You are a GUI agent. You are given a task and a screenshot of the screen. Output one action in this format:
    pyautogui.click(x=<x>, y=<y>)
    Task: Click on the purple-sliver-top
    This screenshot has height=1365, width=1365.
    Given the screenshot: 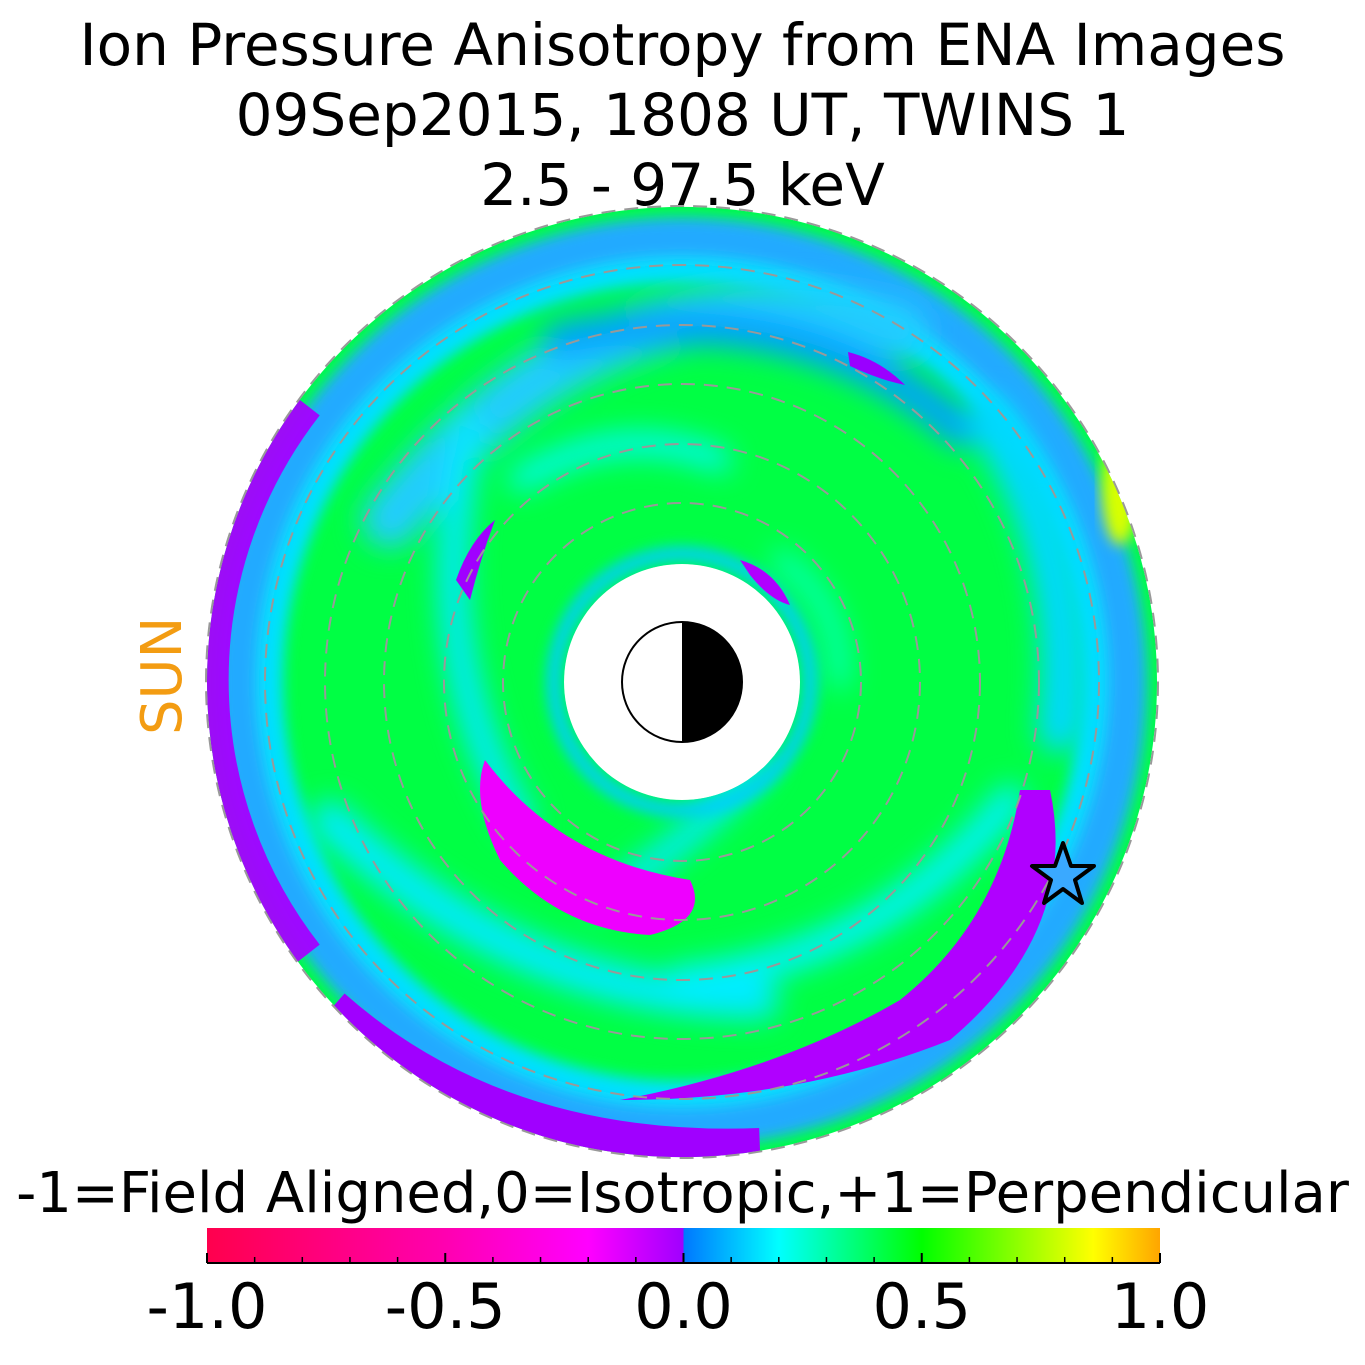 What is the action you would take?
    pyautogui.click(x=876, y=368)
    